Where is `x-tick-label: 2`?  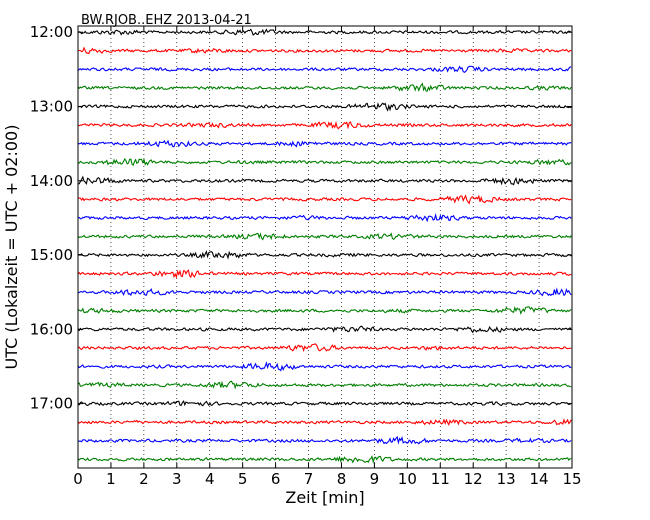 x-tick-label: 2 is located at coordinates (144, 479).